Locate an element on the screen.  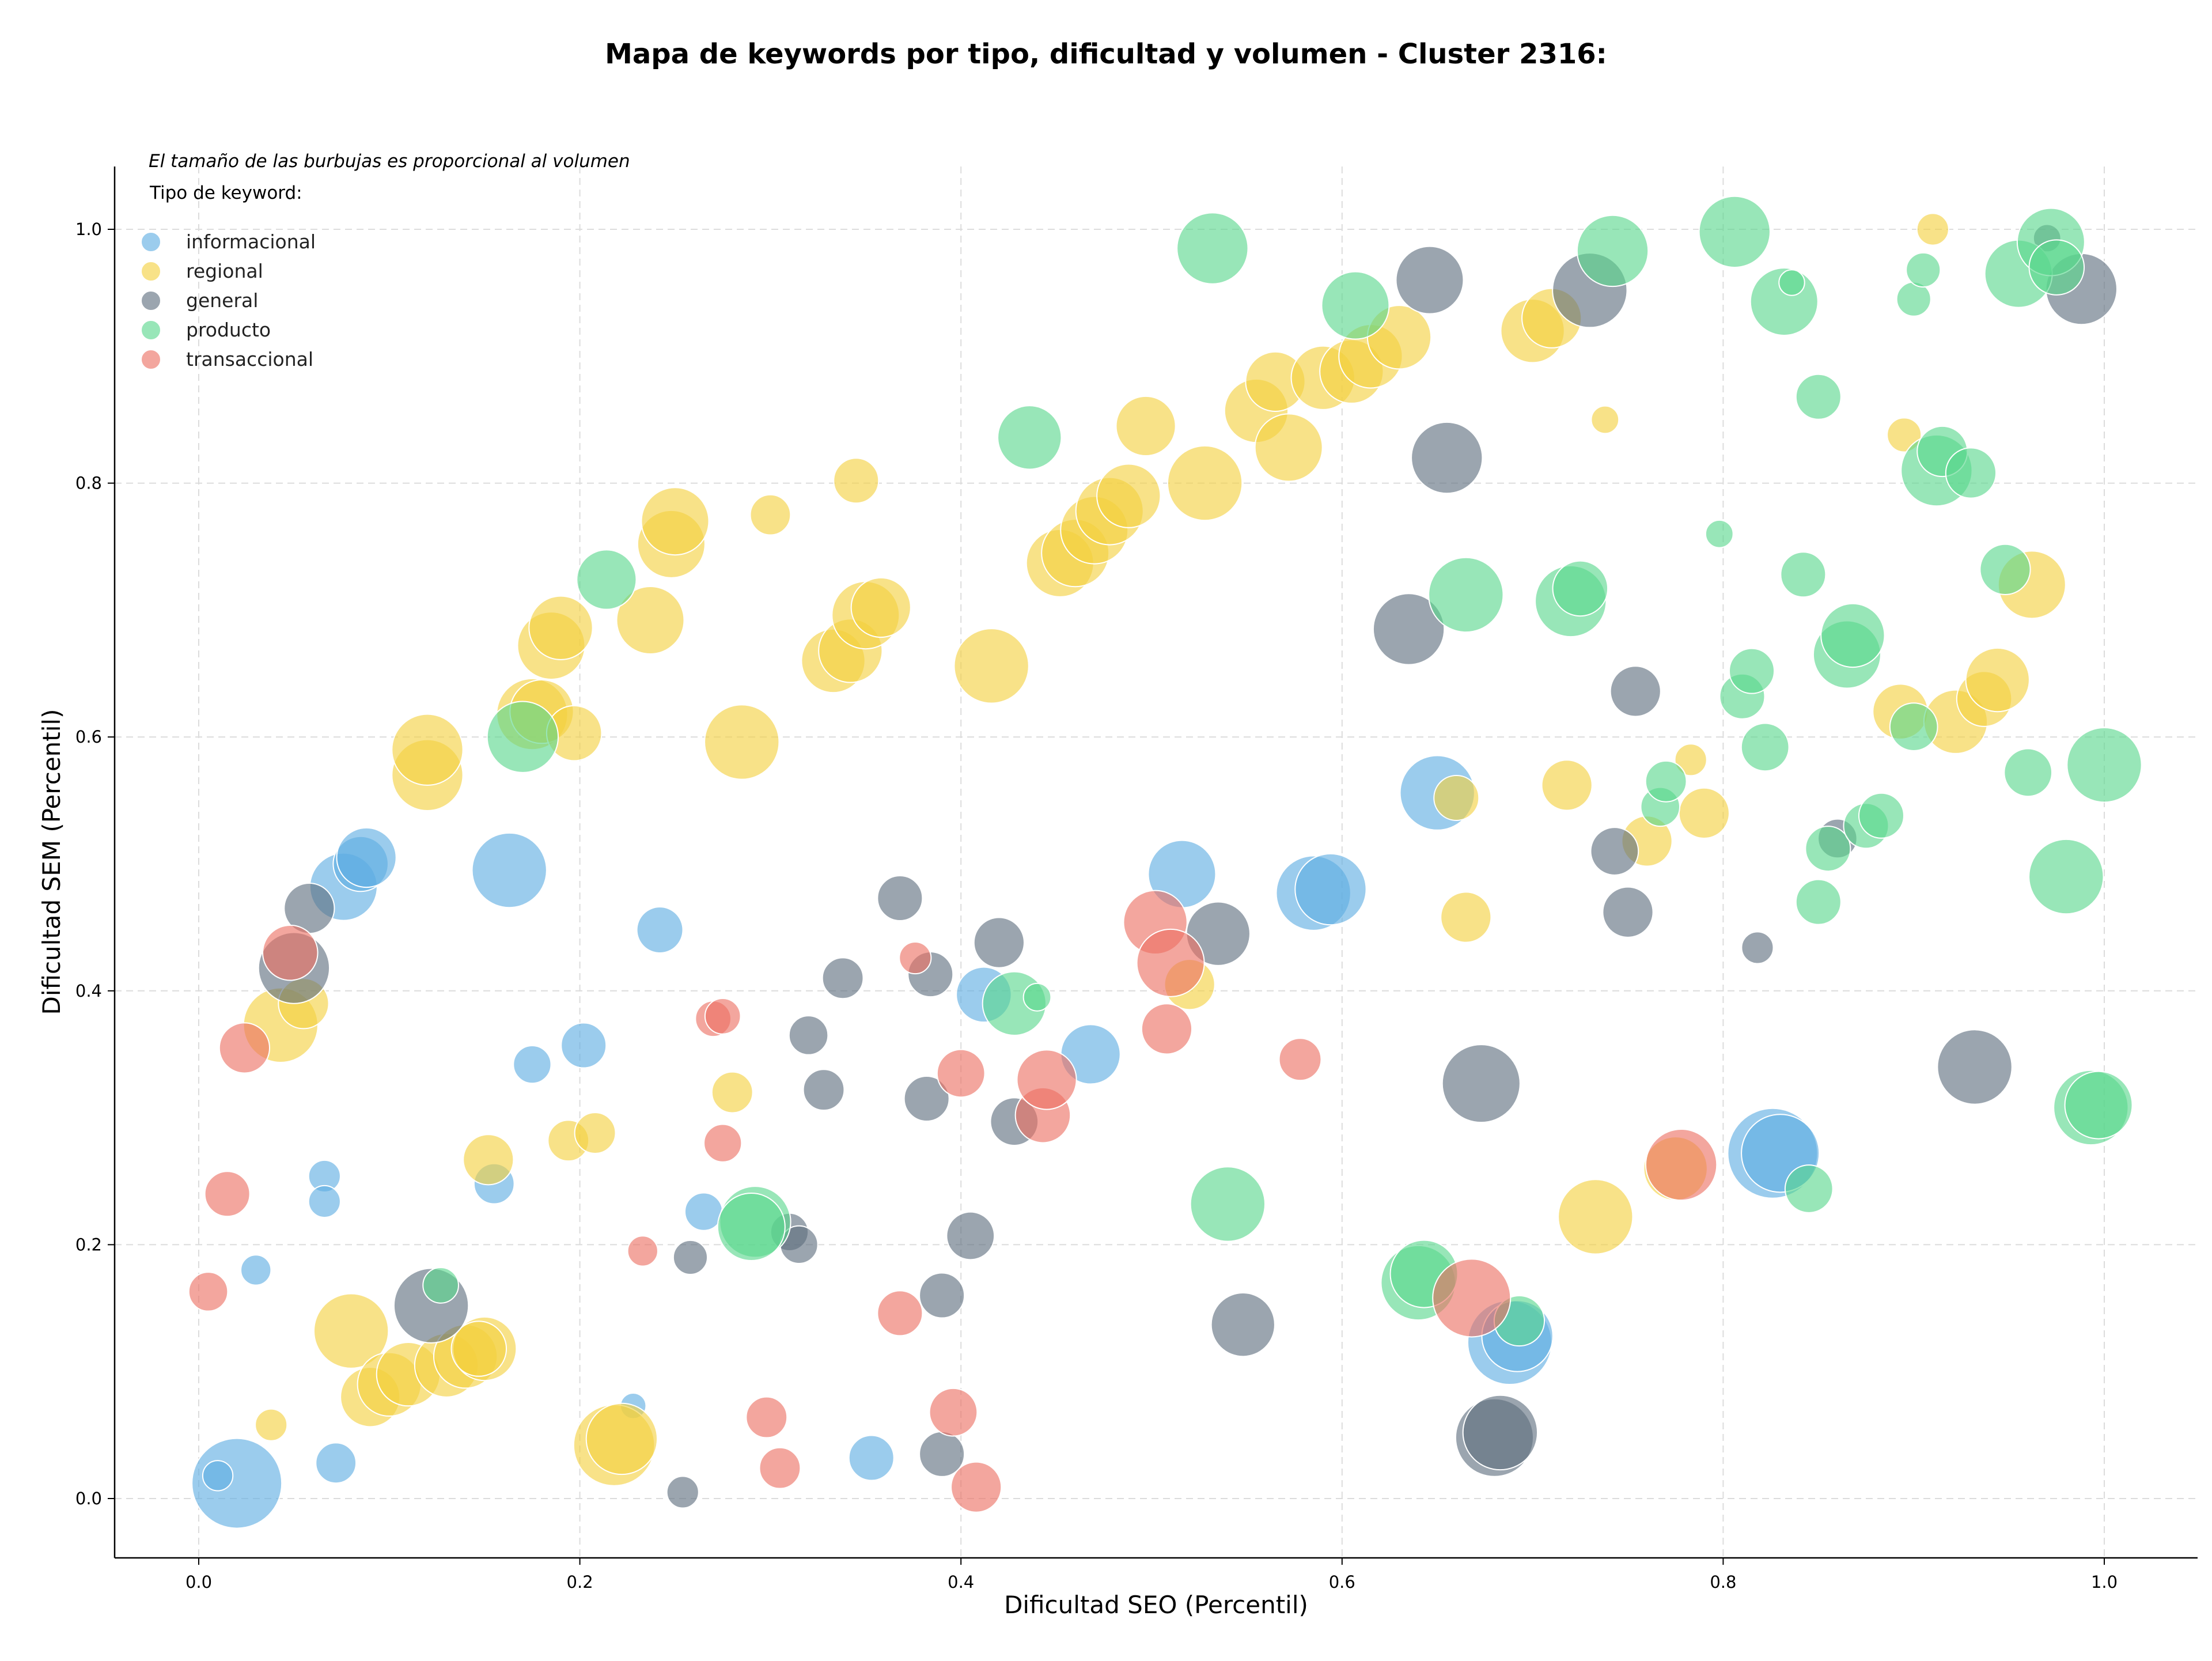
legend-label: producto is located at coordinates (228, 330).